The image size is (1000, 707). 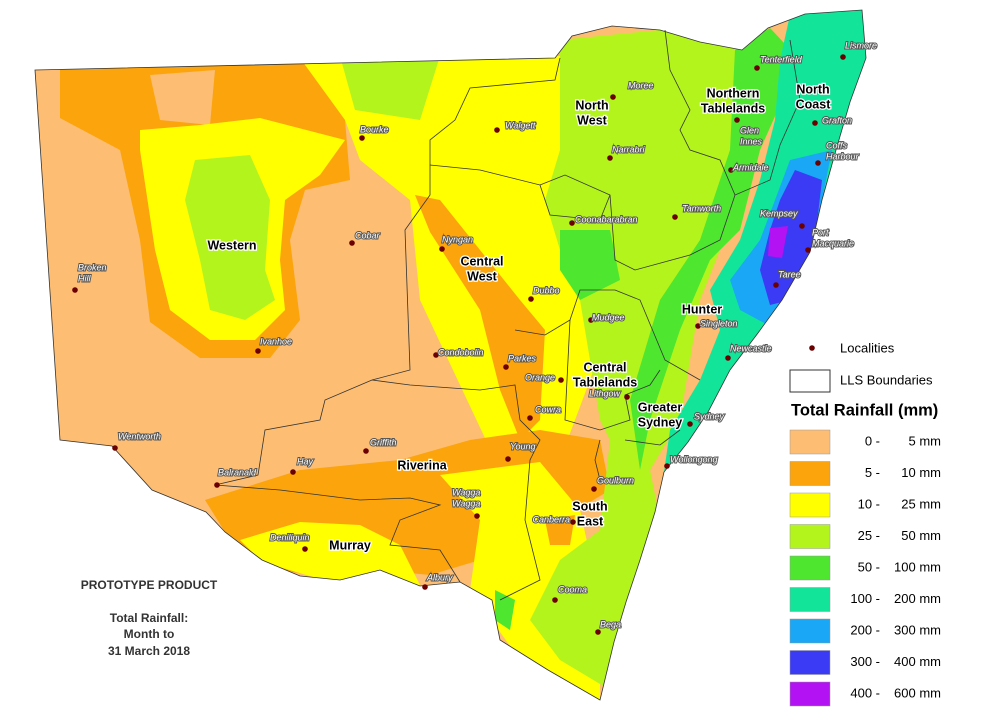 What do you see at coordinates (439, 577) in the screenshot?
I see `locality-label: Albury` at bounding box center [439, 577].